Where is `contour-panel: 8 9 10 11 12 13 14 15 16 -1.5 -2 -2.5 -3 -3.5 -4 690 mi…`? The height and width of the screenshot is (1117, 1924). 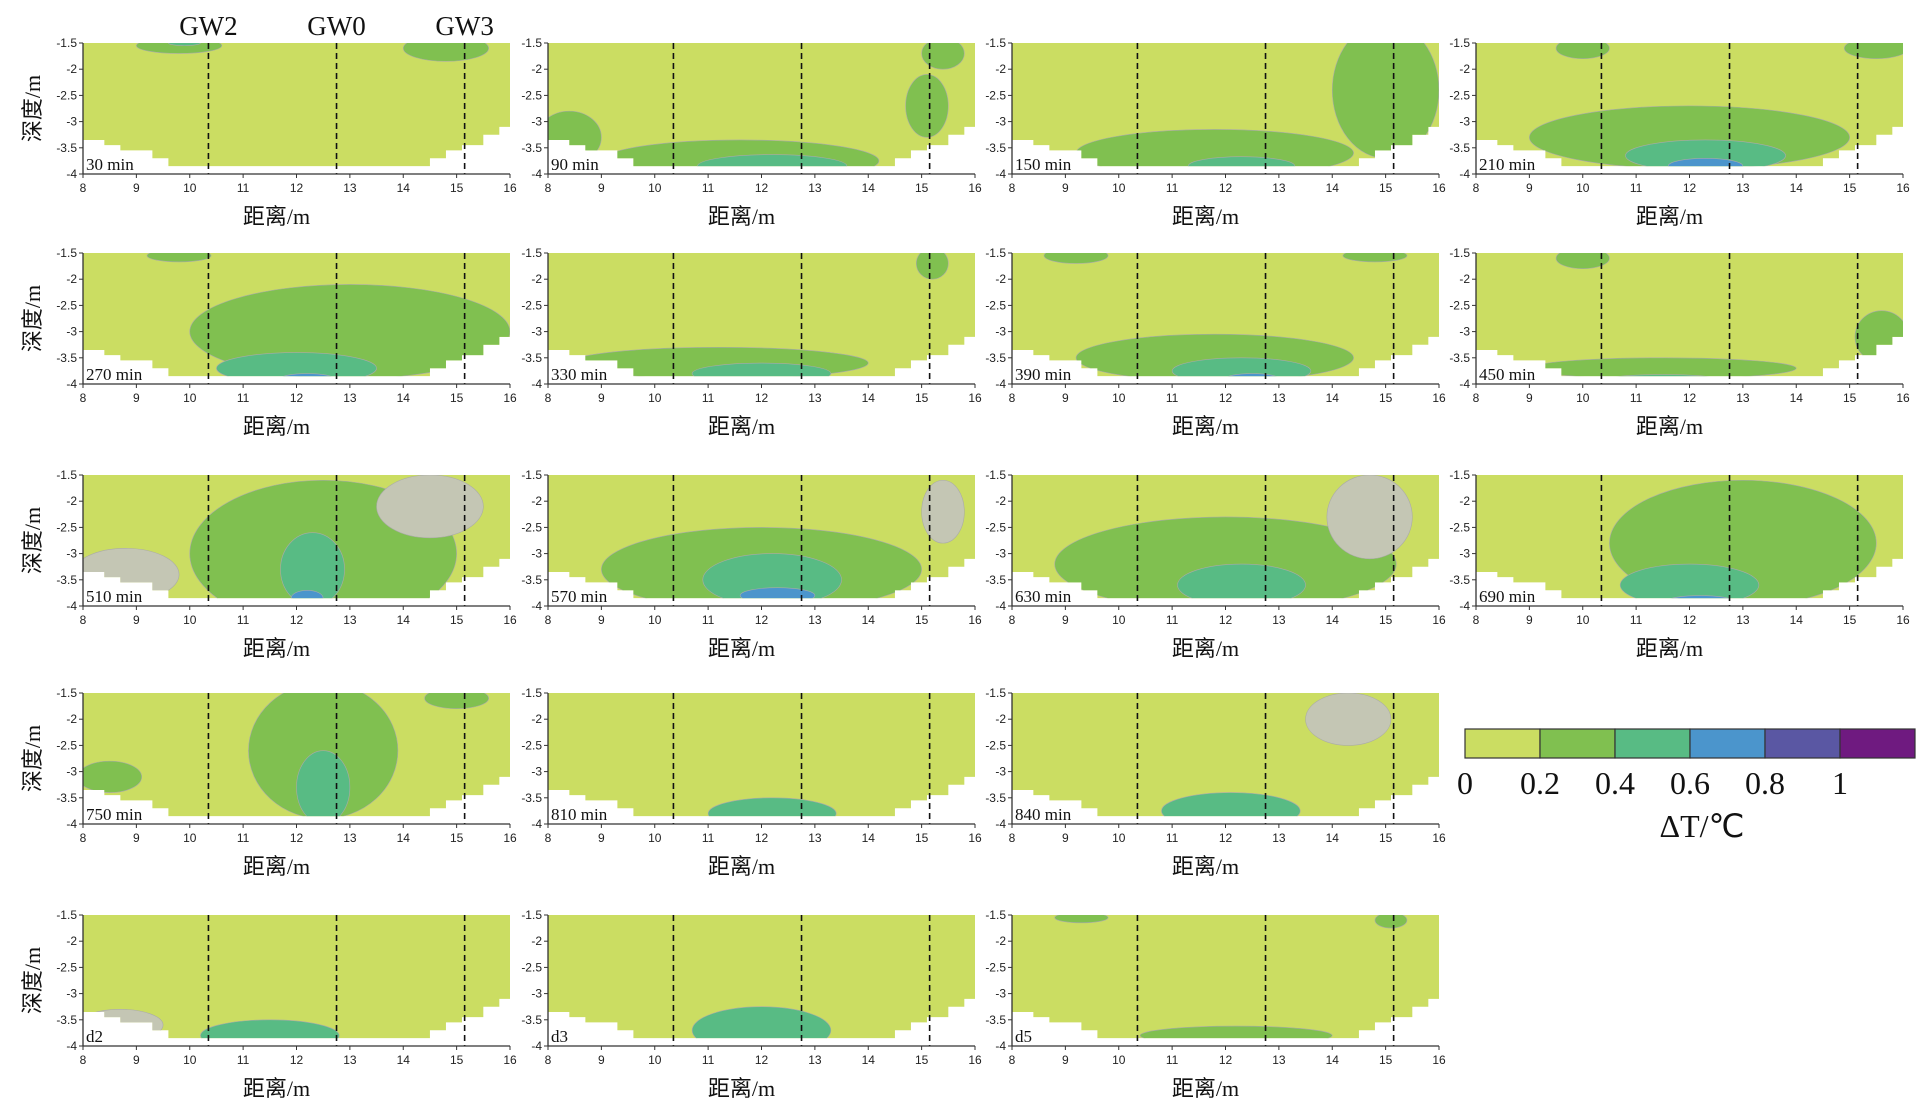
contour-panel: 8 9 10 11 12 13 14 15 16 -1.5 -2 -2.5 -3 -3.5 -4 690 mi… is located at coordinates (1679, 564).